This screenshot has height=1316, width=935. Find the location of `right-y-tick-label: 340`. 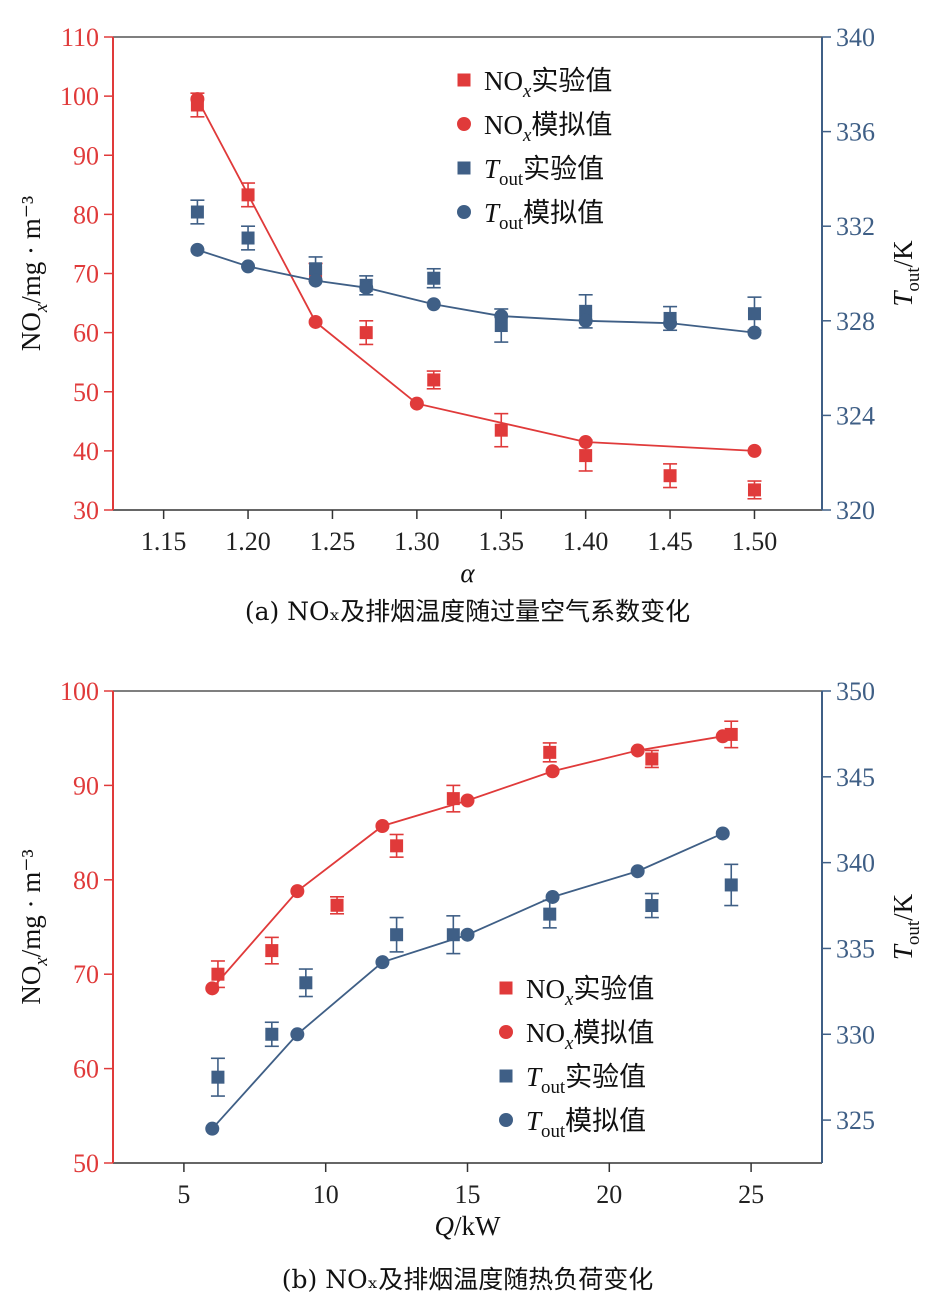

right-y-tick-label: 340 is located at coordinates (855, 863).